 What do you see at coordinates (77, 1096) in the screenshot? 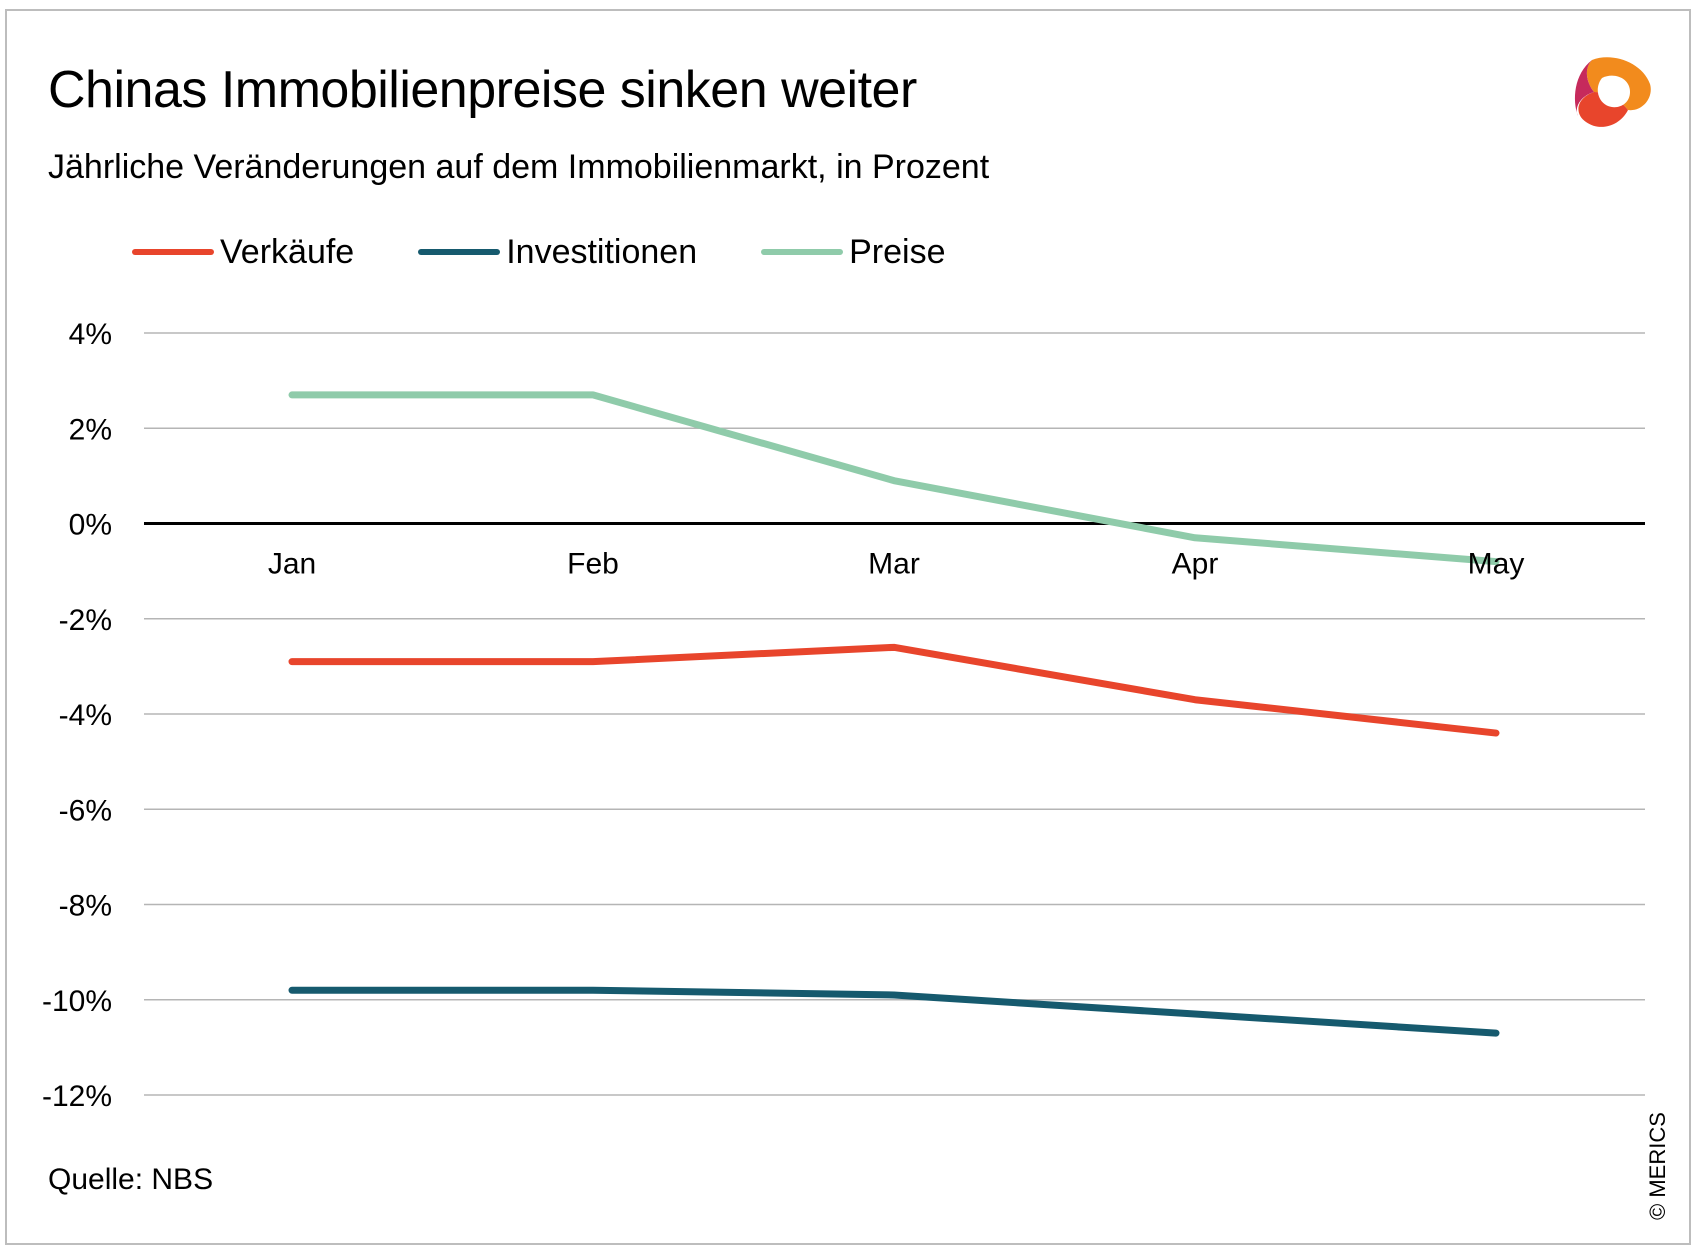
I see `y-tick-label: -12%` at bounding box center [77, 1096].